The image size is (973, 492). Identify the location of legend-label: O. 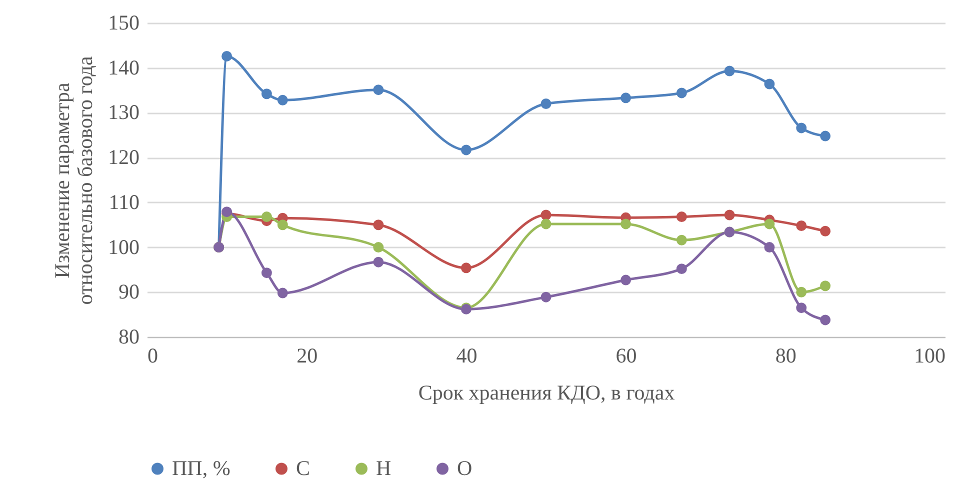
(464, 468).